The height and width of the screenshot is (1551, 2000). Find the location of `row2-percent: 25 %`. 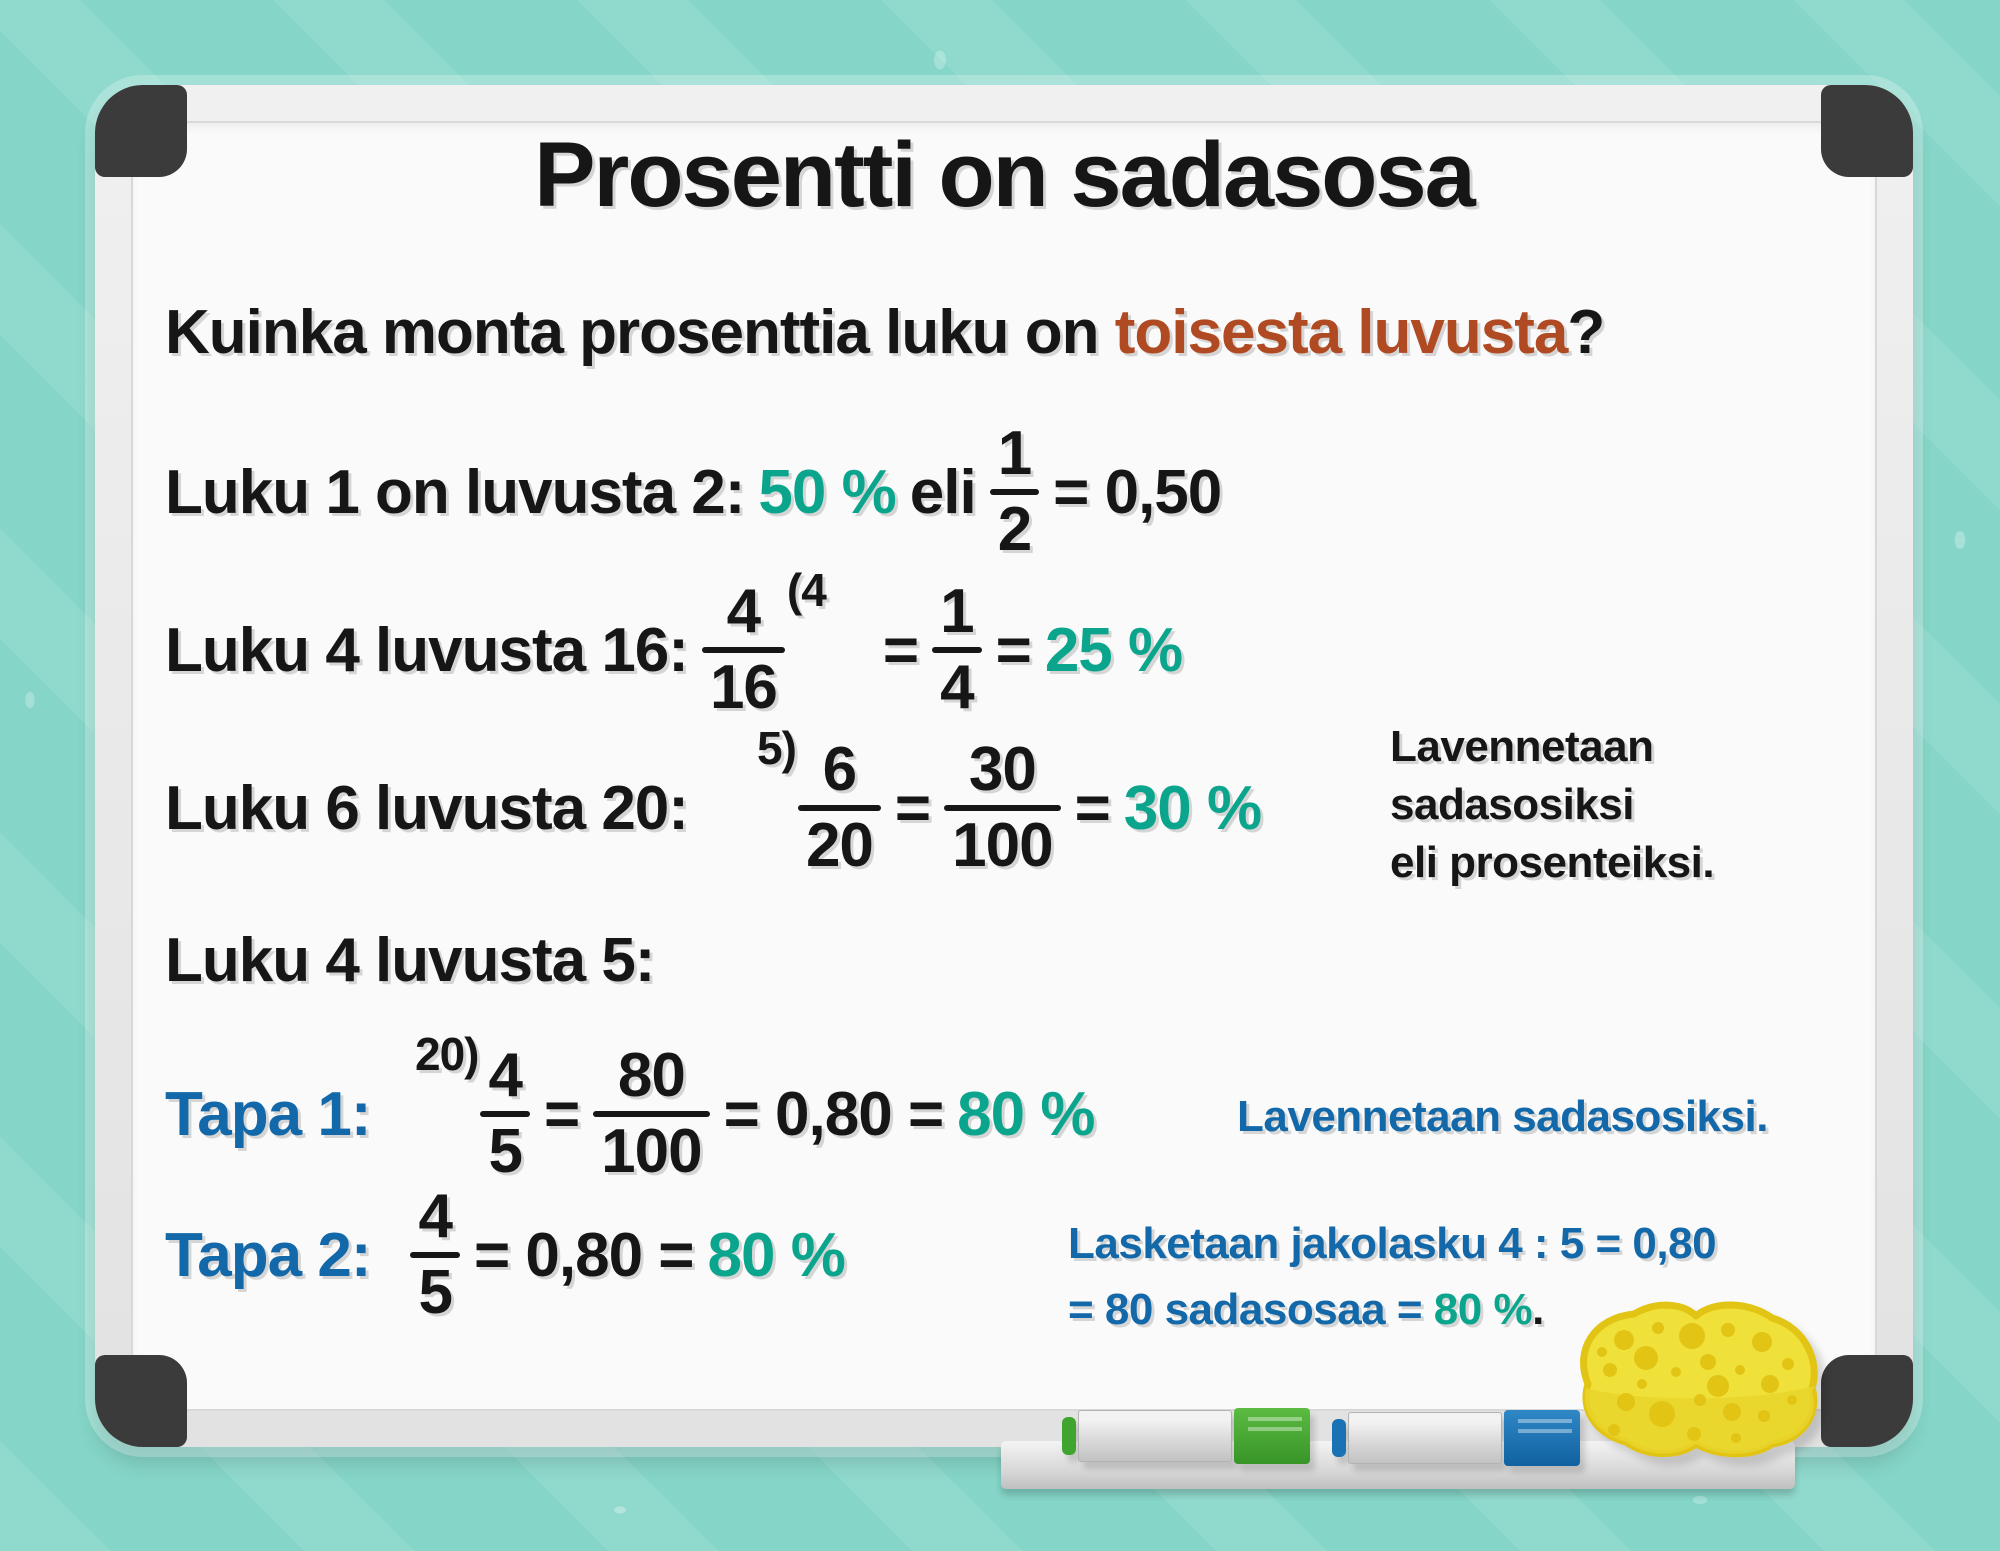

row2-percent: 25 % is located at coordinates (1113, 650).